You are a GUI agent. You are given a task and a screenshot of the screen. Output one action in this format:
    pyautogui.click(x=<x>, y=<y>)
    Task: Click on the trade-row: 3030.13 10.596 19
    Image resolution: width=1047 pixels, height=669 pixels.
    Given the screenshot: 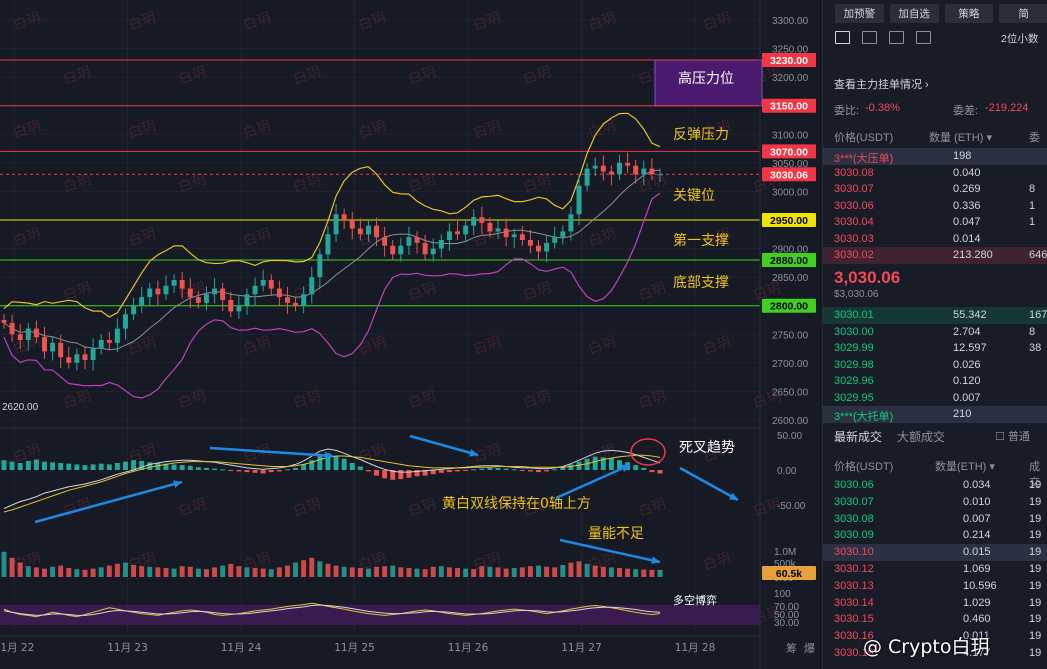 What is the action you would take?
    pyautogui.click(x=935, y=586)
    